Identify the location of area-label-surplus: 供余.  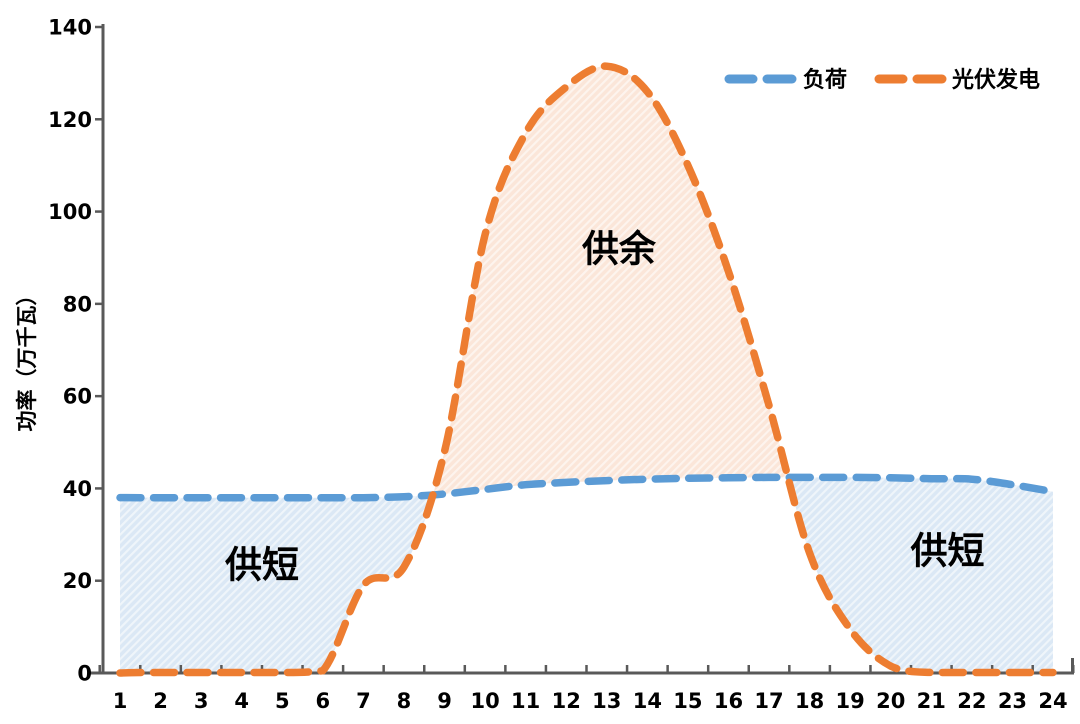
(619, 248).